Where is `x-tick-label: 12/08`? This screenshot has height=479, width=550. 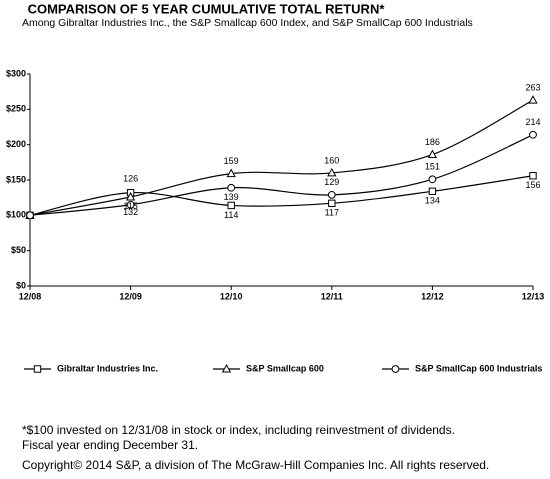
x-tick-label: 12/08 is located at coordinates (30, 296).